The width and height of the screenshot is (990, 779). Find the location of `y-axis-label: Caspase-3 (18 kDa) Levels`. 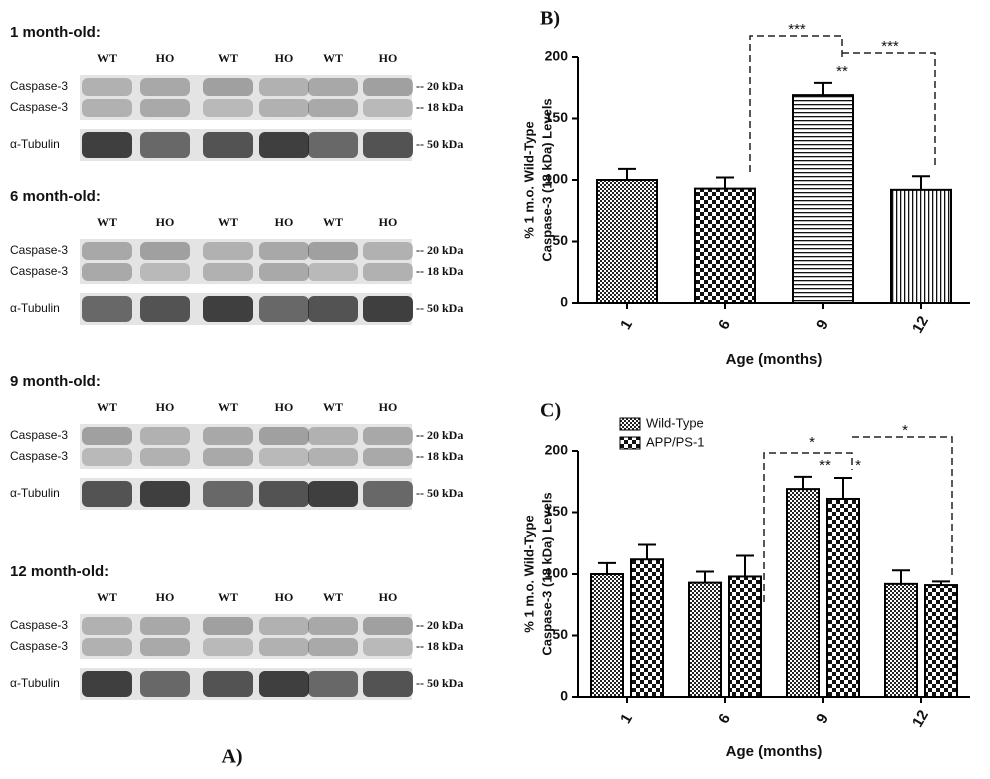

y-axis-label: Caspase-3 (18 kDa) Levels is located at coordinates (546, 573).